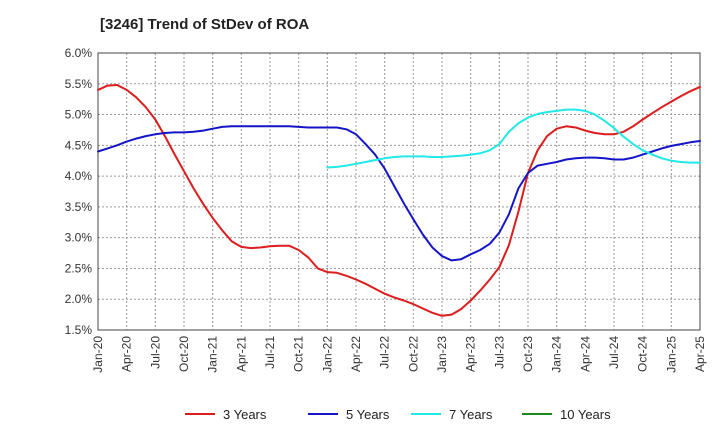 This screenshot has height=440, width=720. Describe the element at coordinates (614, 352) in the screenshot. I see `x-tick-label: Jul-24` at that location.